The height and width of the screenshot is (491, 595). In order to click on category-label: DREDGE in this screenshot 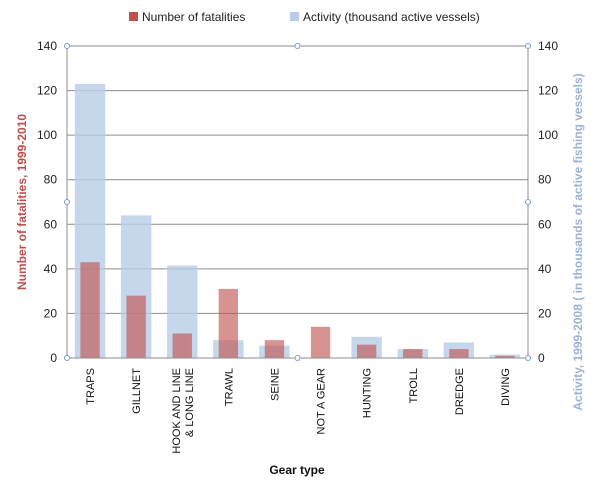, I will do `click(460, 391)`.